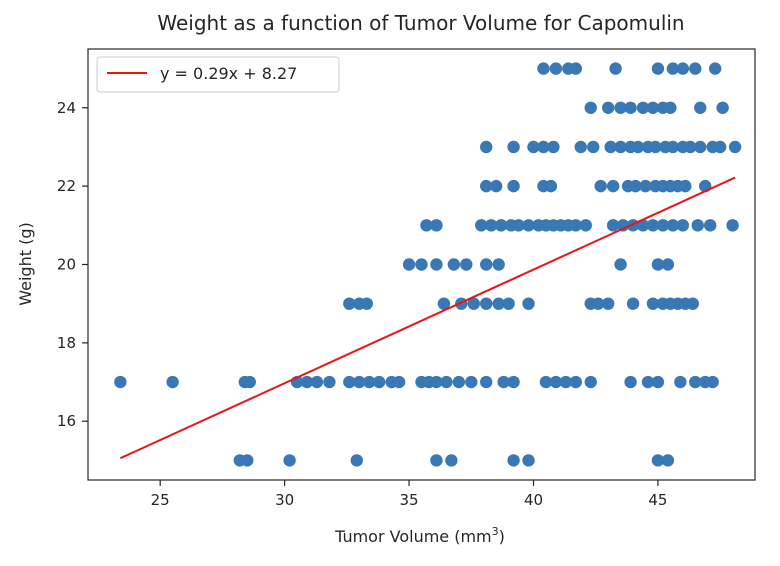  I want to click on x-tick-label-30: 30, so click(284, 500).